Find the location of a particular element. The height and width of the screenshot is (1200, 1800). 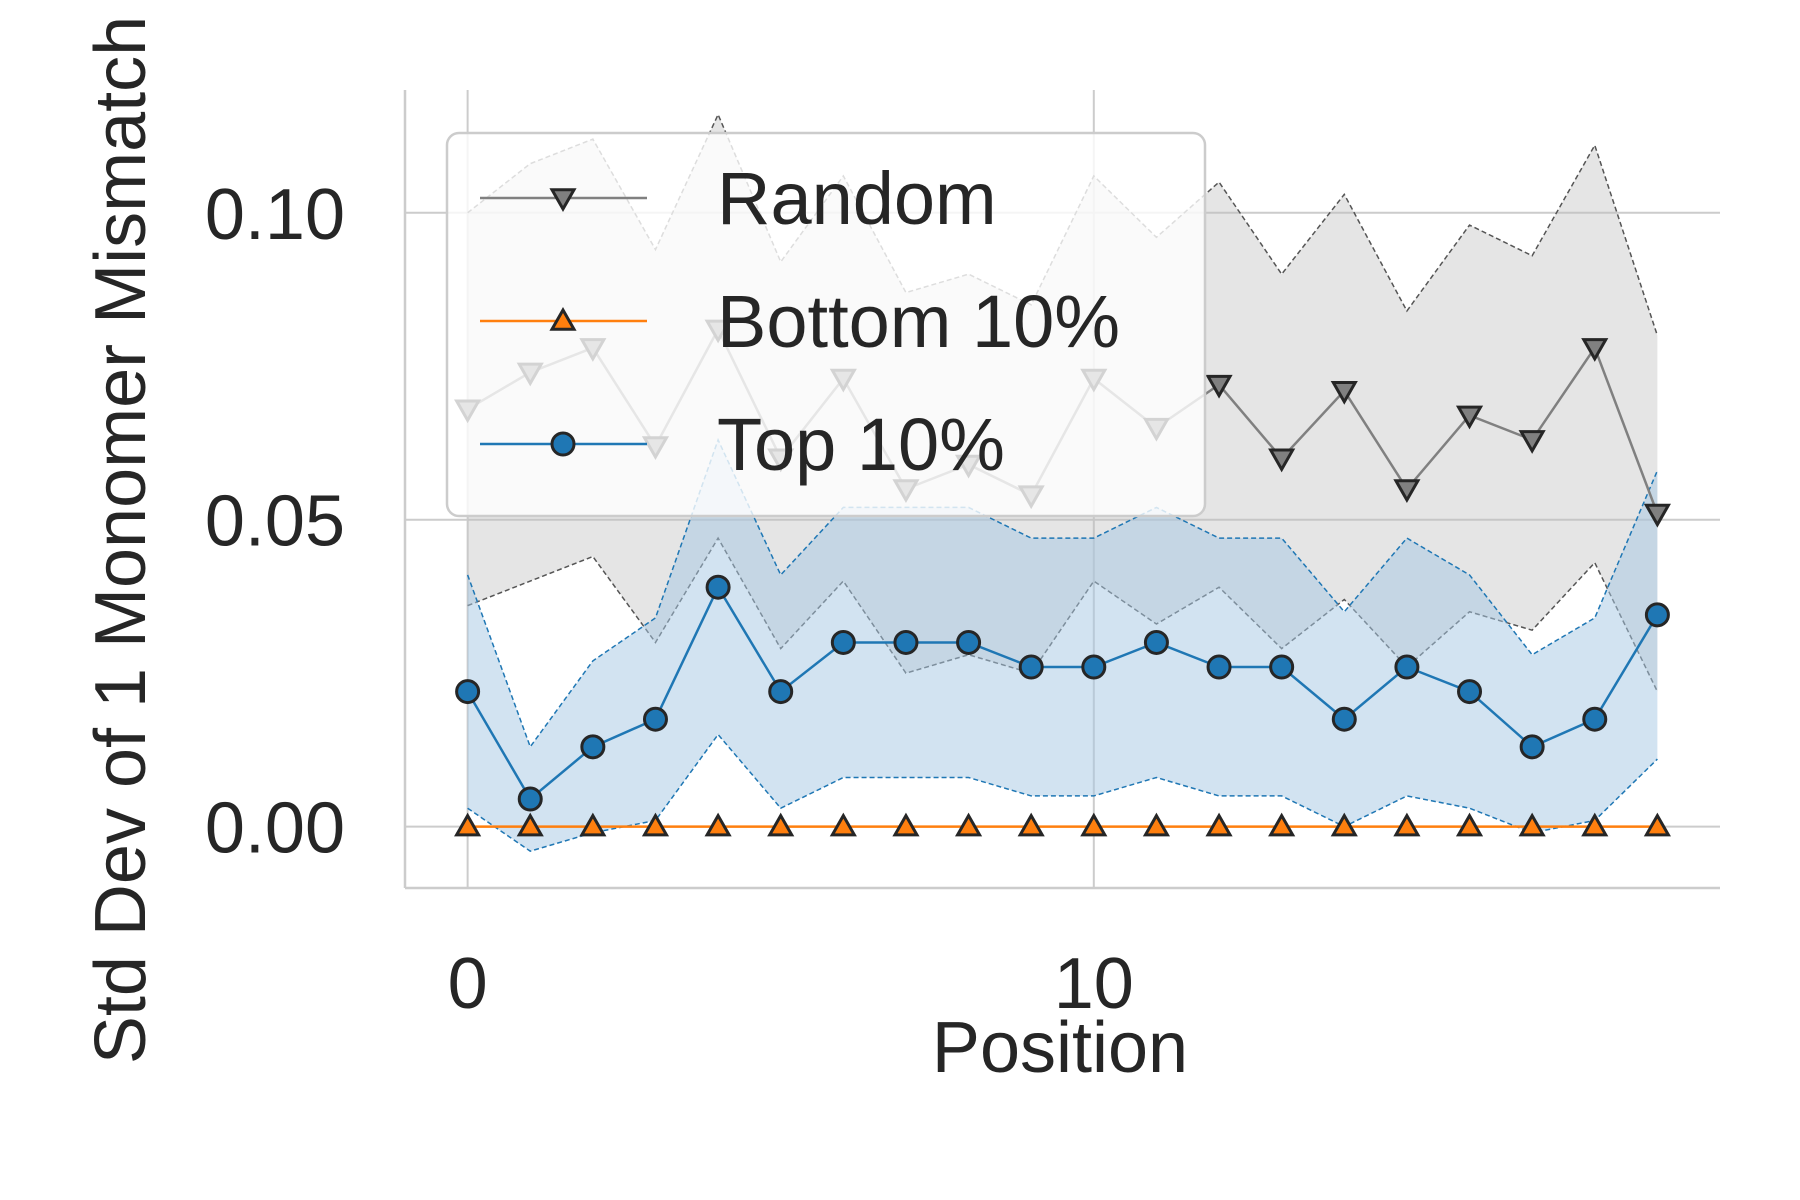

y-axis-label: Std Dev of 1 Monomer Mismatch is located at coordinates (121, 540).